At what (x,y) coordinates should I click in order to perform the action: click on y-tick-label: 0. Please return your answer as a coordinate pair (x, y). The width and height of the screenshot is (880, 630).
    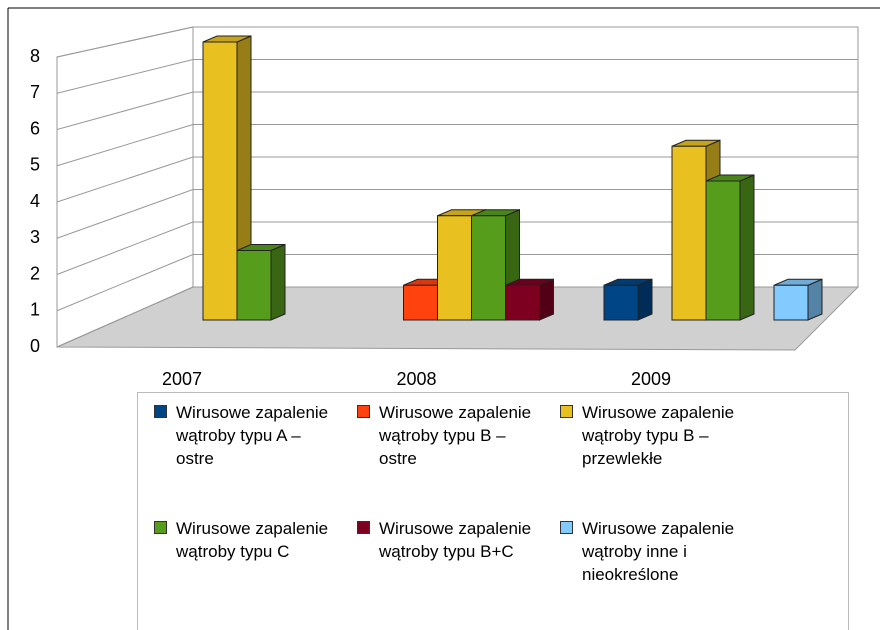
    Looking at the image, I should click on (35, 346).